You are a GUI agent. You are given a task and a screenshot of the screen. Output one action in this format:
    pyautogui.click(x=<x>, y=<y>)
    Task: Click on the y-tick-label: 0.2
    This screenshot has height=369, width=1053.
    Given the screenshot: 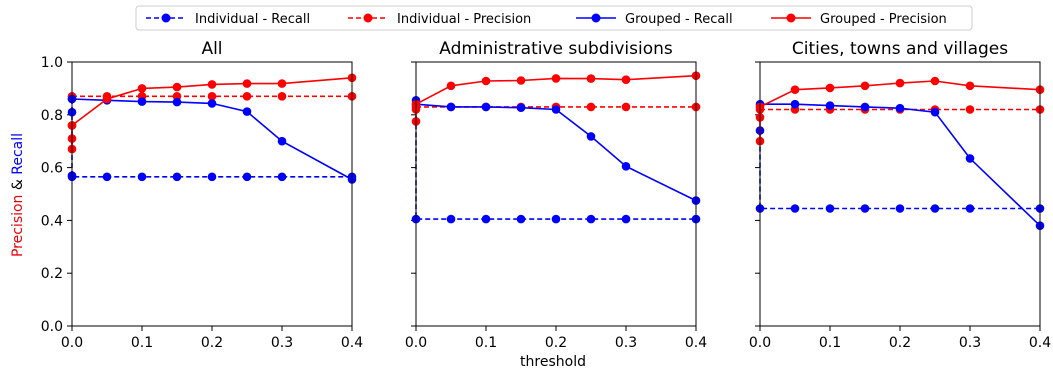 What is the action you would take?
    pyautogui.click(x=52, y=274)
    